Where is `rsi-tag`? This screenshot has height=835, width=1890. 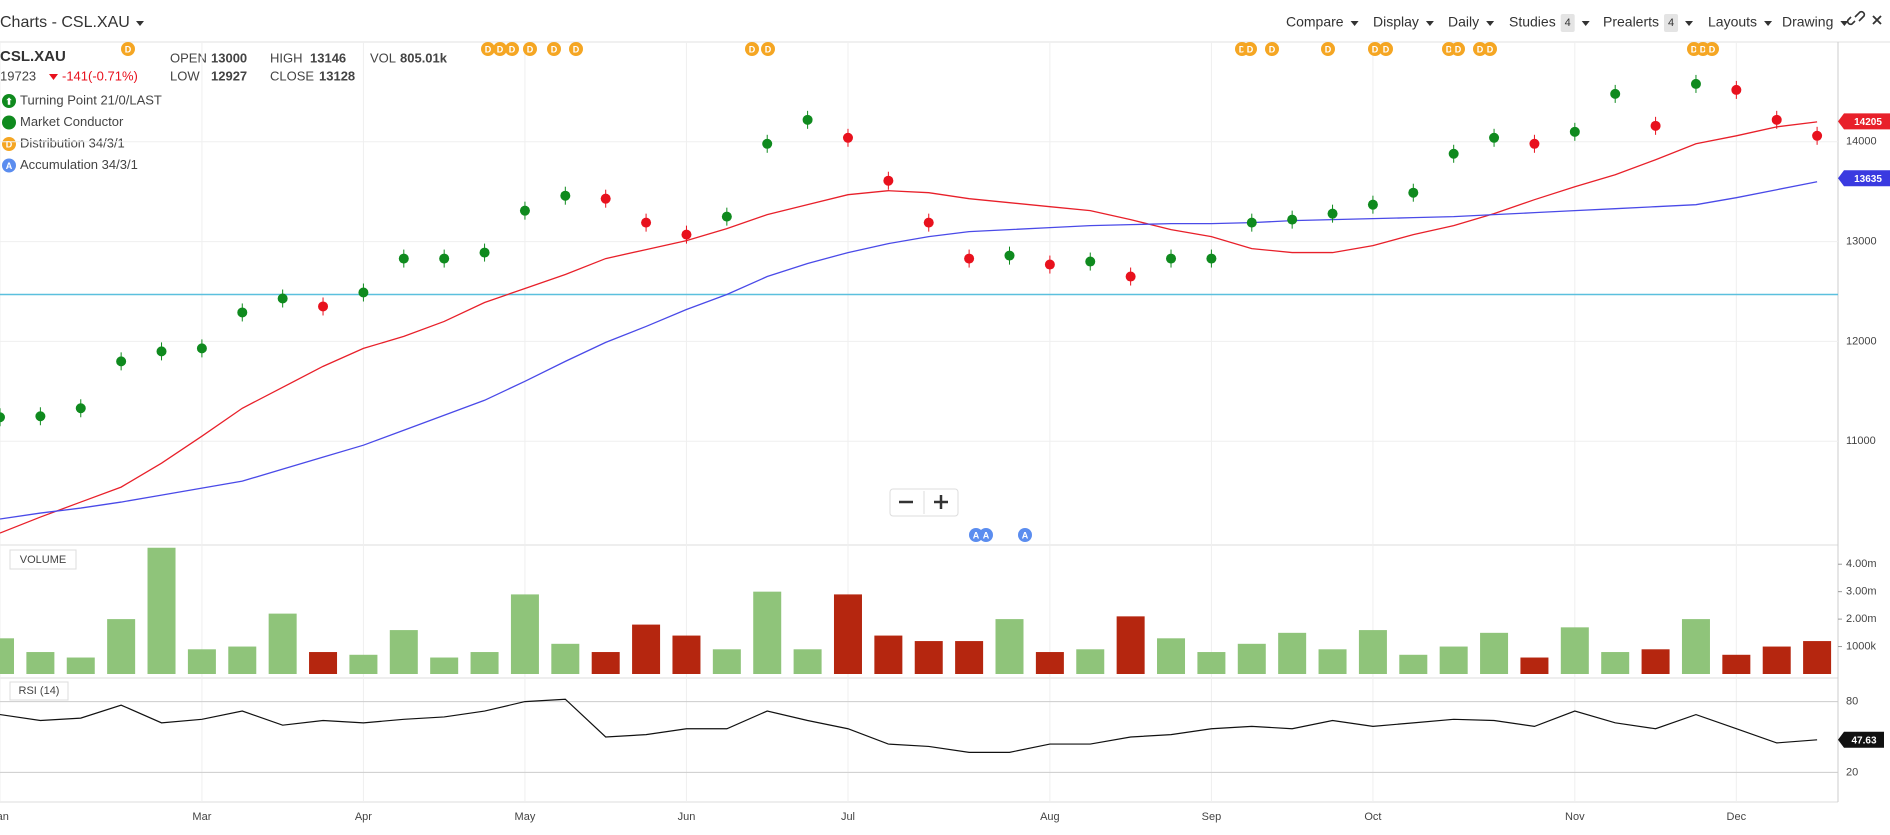 rsi-tag is located at coordinates (1861, 739).